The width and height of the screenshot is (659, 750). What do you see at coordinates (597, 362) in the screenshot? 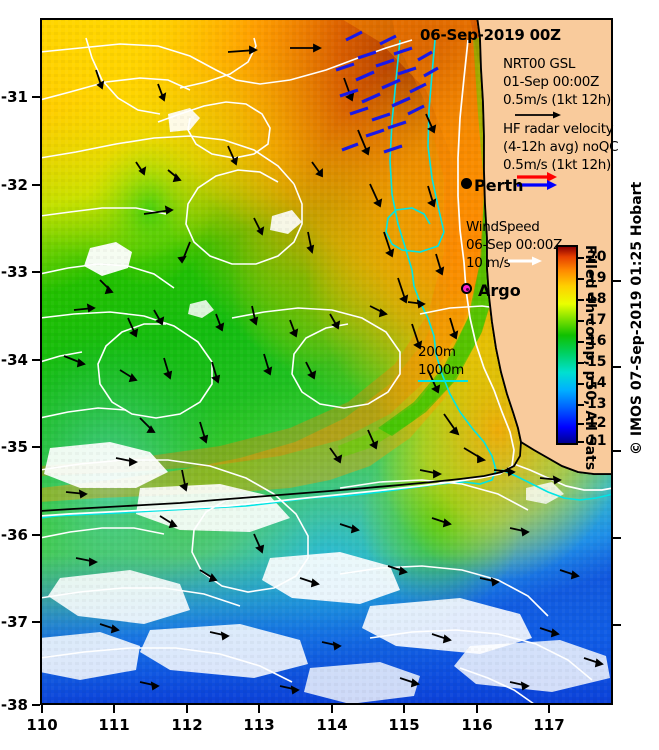
I see `colorbar-tick-label: 15` at bounding box center [597, 362].